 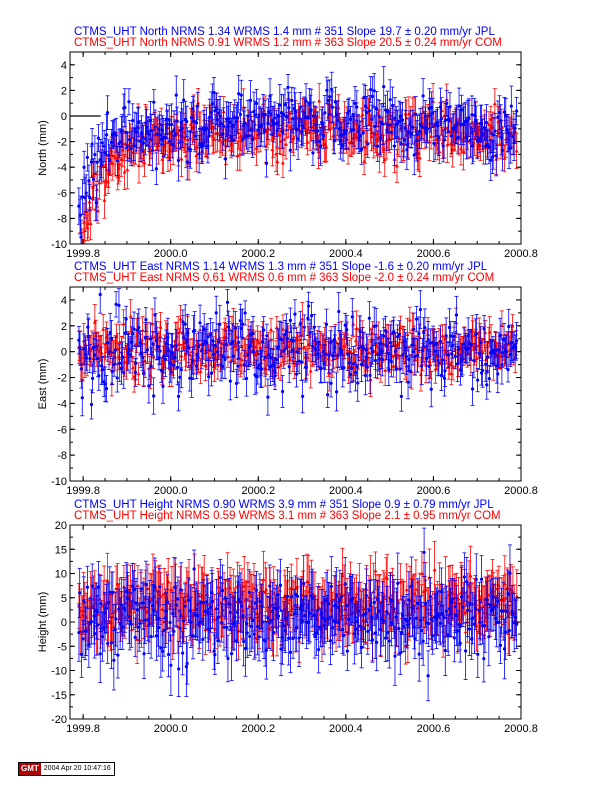 I want to click on data-layer, so click(x=297, y=353).